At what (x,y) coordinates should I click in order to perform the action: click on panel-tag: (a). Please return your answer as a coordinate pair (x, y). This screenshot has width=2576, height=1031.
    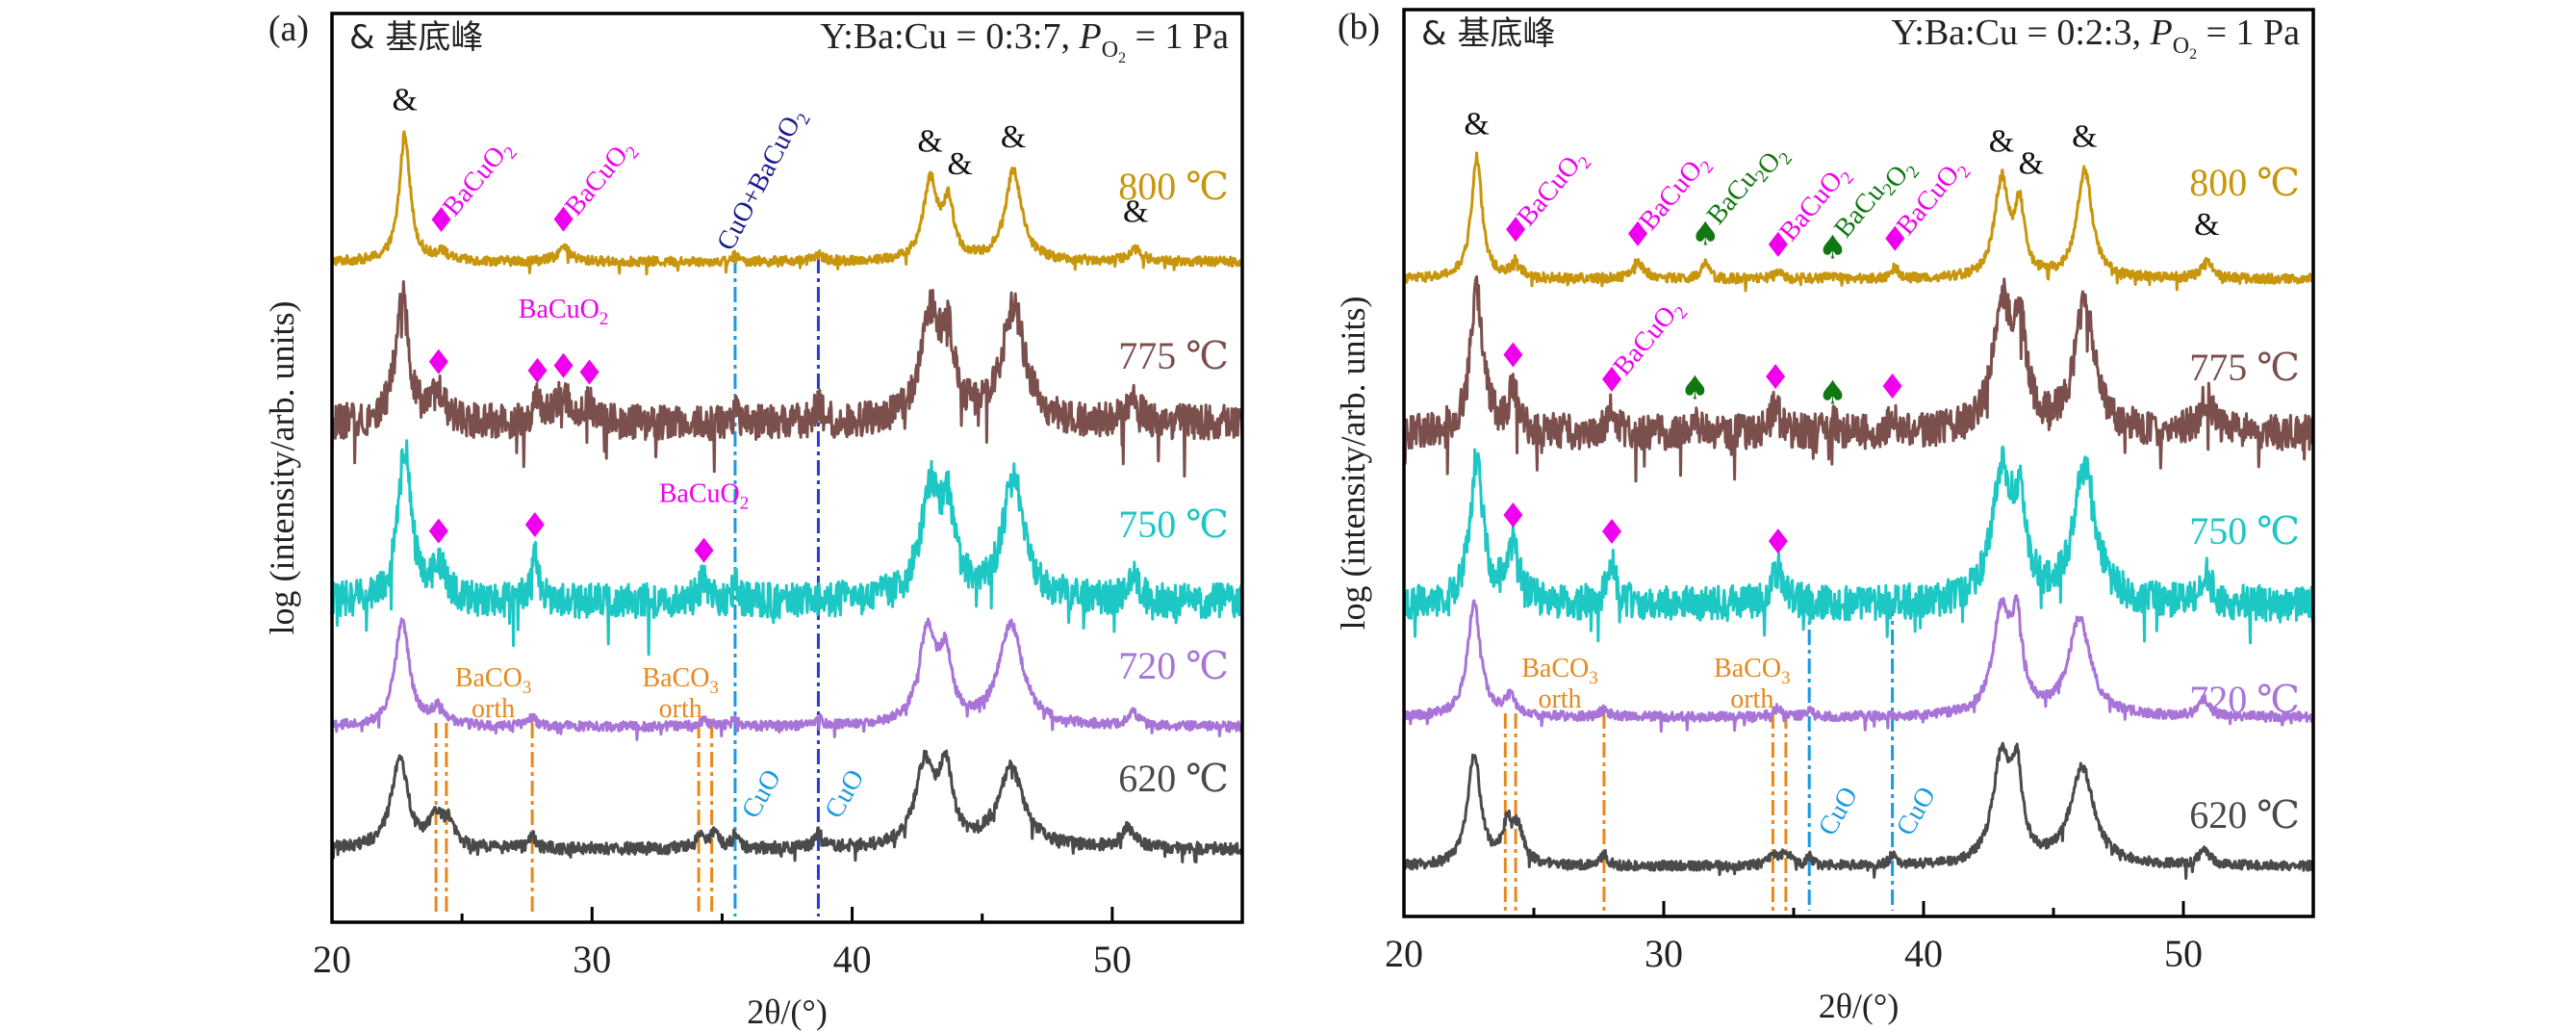
    Looking at the image, I should click on (288, 29).